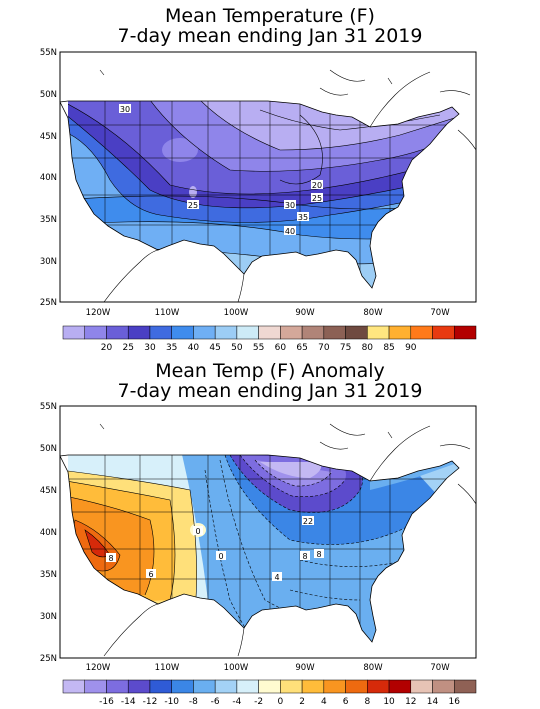  I want to click on bottom-title-line2: 7-day mean ending Jan 31 2019, so click(270, 391).